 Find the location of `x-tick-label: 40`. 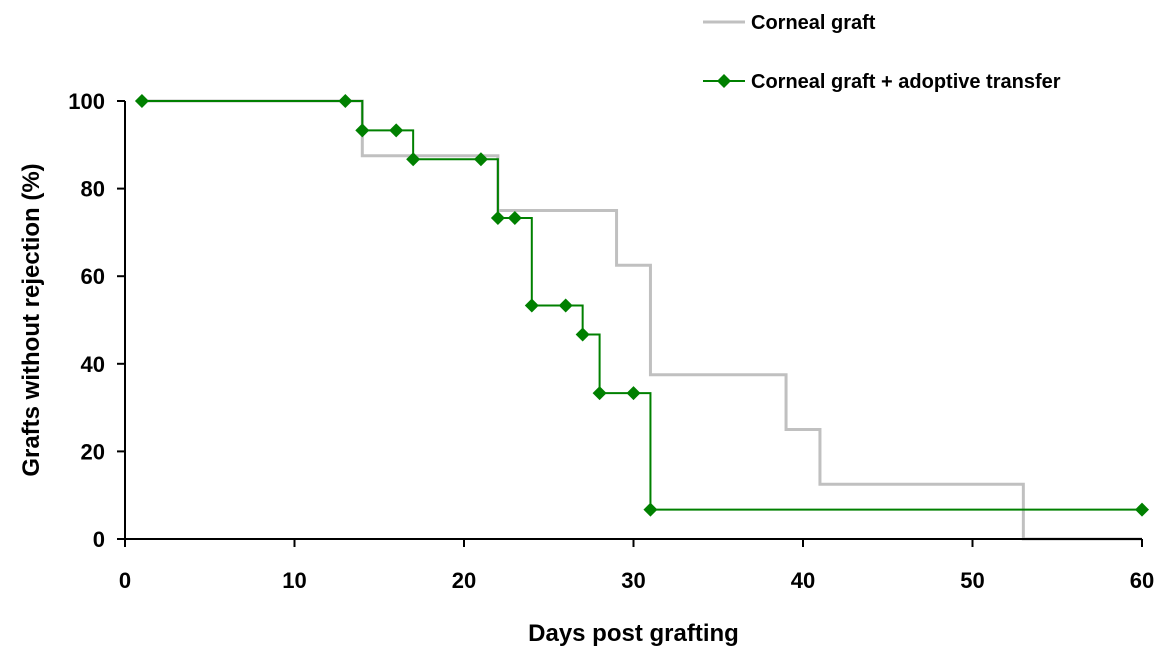

x-tick-label: 40 is located at coordinates (803, 580).